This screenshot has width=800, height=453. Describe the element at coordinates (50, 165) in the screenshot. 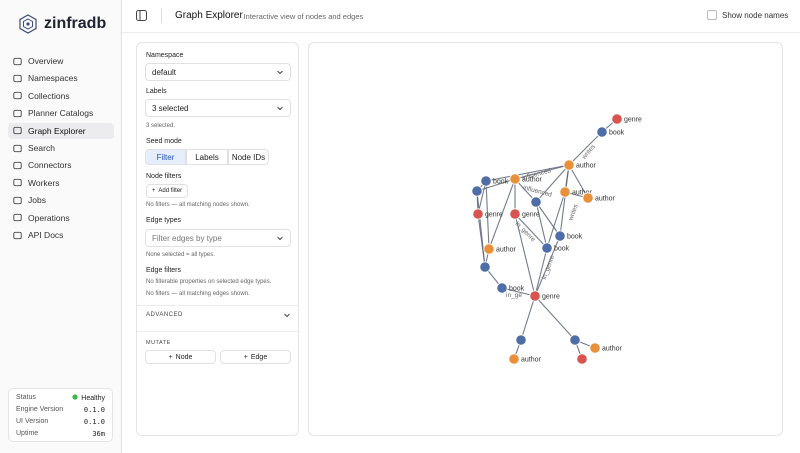

I see `nav-label: Connectors` at that location.